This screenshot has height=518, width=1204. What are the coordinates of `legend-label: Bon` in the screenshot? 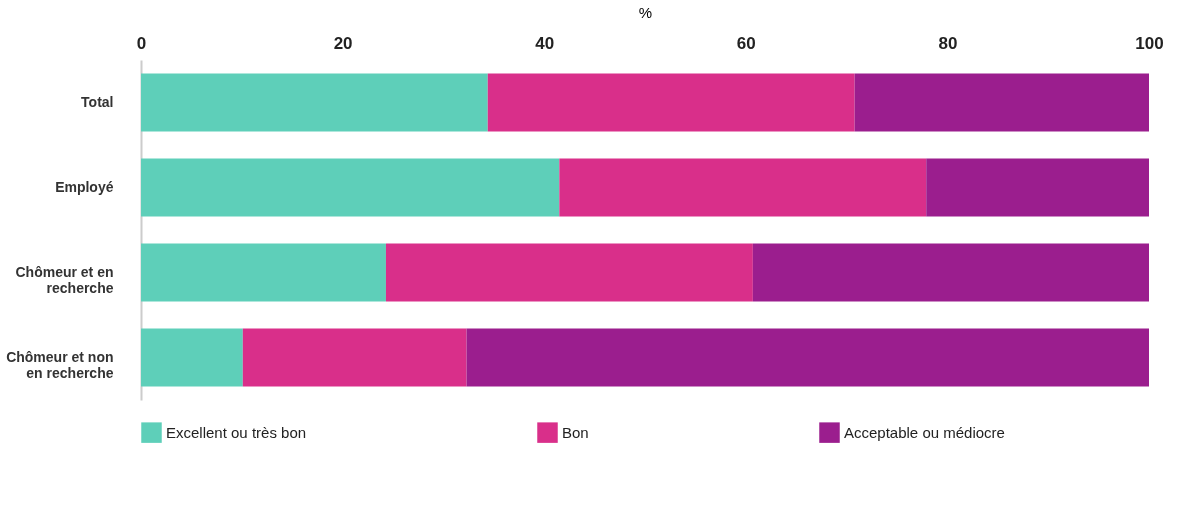 It's located at (575, 432).